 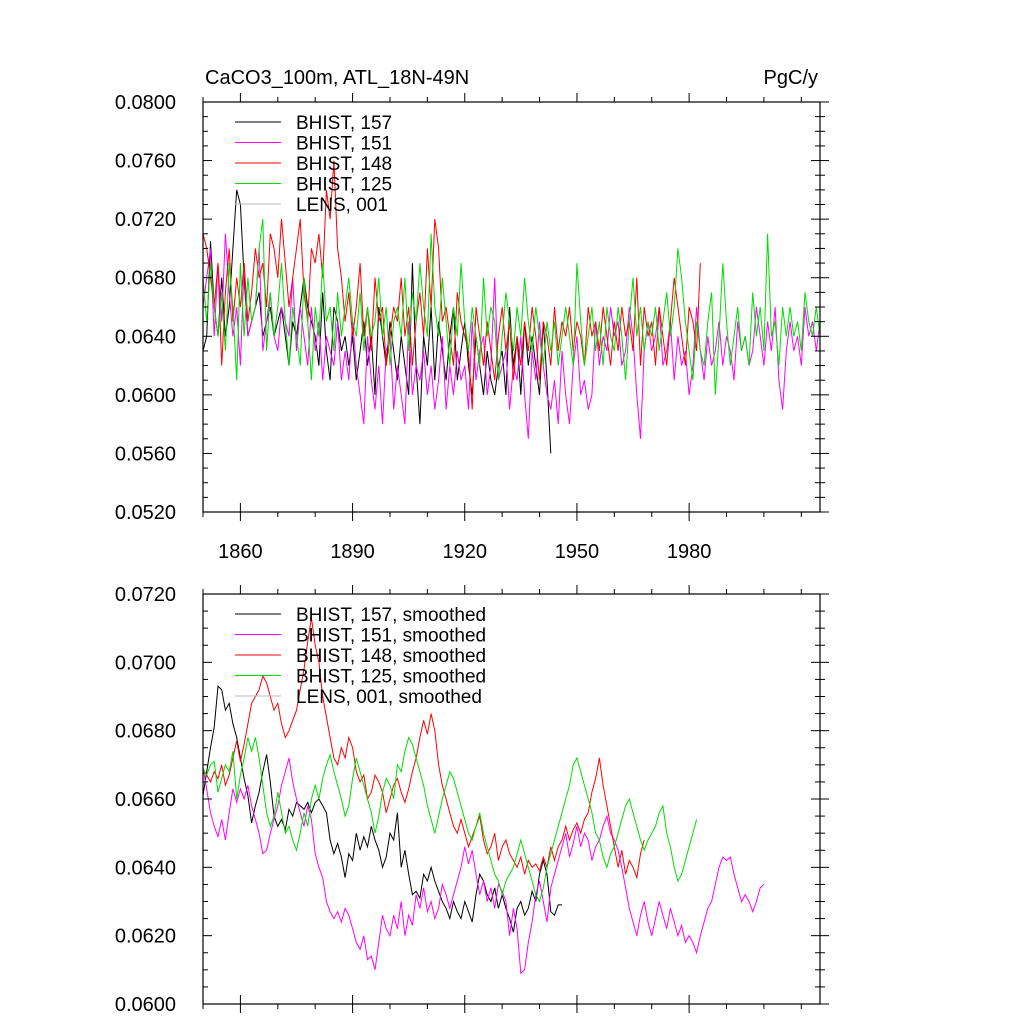 What do you see at coordinates (391, 656) in the screenshot?
I see `legend-label: BHIST, 148, smoothed` at bounding box center [391, 656].